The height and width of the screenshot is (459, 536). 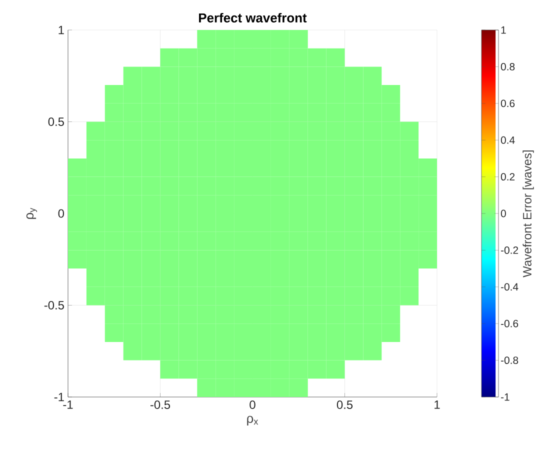 I want to click on x-tick-label: 0, so click(x=253, y=404).